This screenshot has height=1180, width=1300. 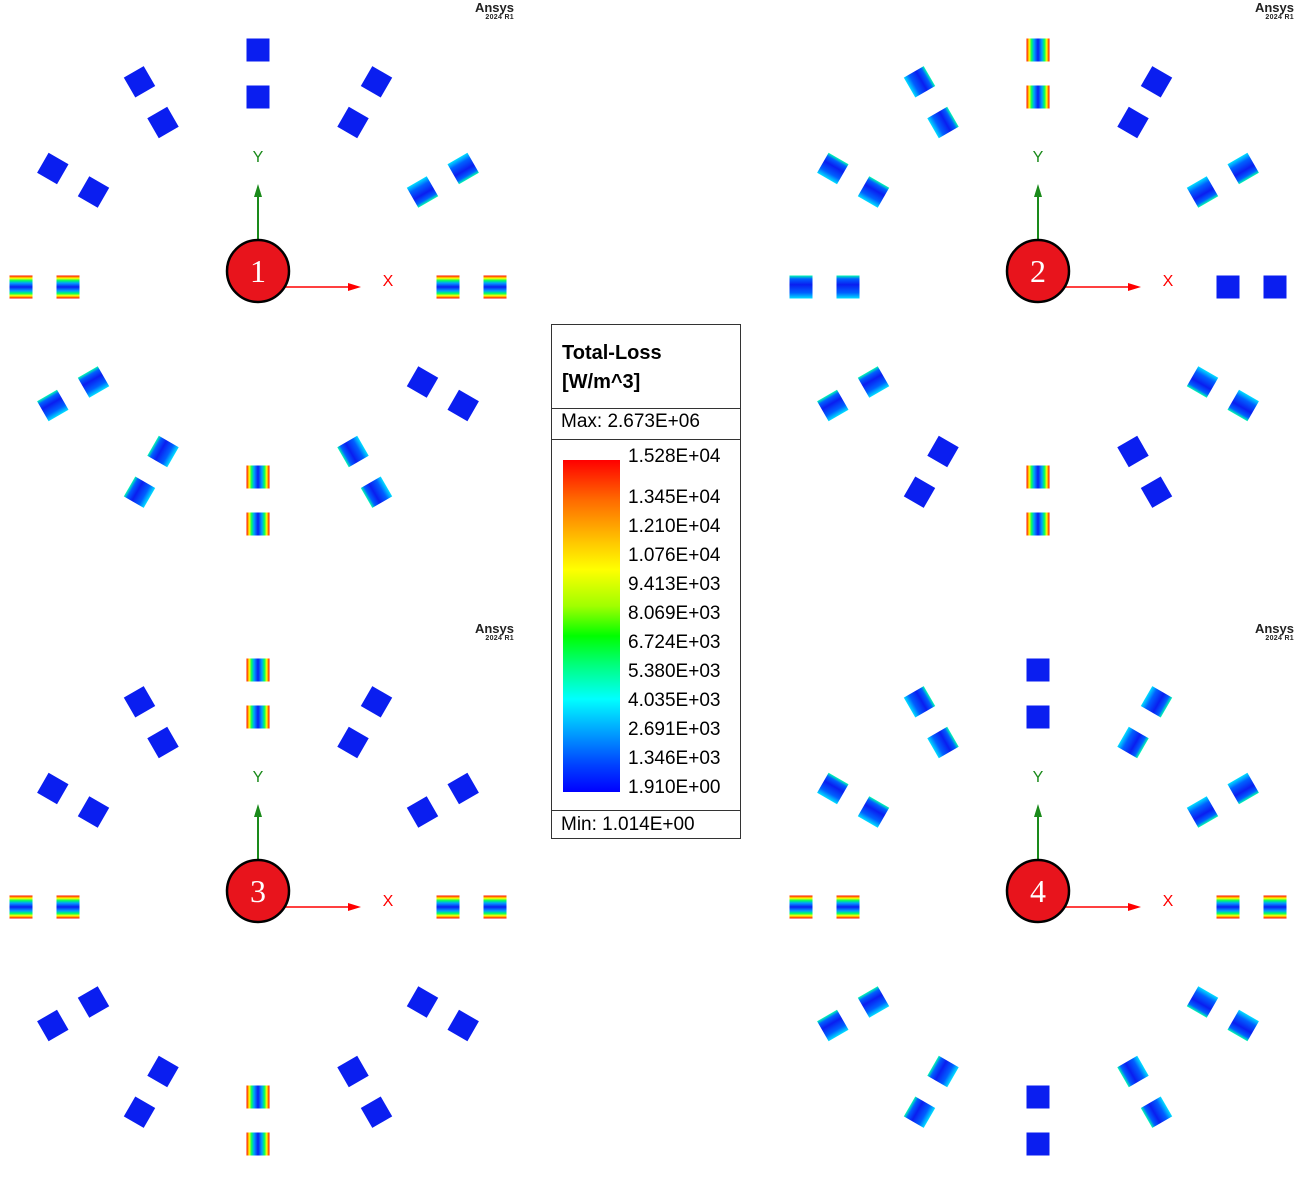 I want to click on ansys-watermark-4: Ansys 2024 R1, so click(x=1268, y=633).